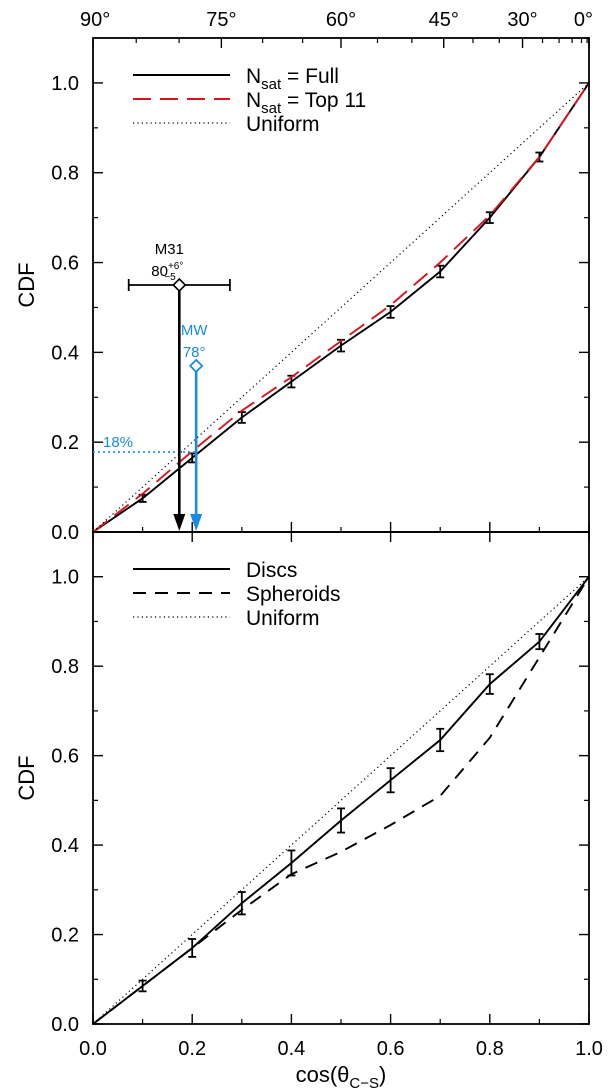 This screenshot has width=612, height=1092. I want to click on mw-percentile-label: 18%, so click(118, 442).